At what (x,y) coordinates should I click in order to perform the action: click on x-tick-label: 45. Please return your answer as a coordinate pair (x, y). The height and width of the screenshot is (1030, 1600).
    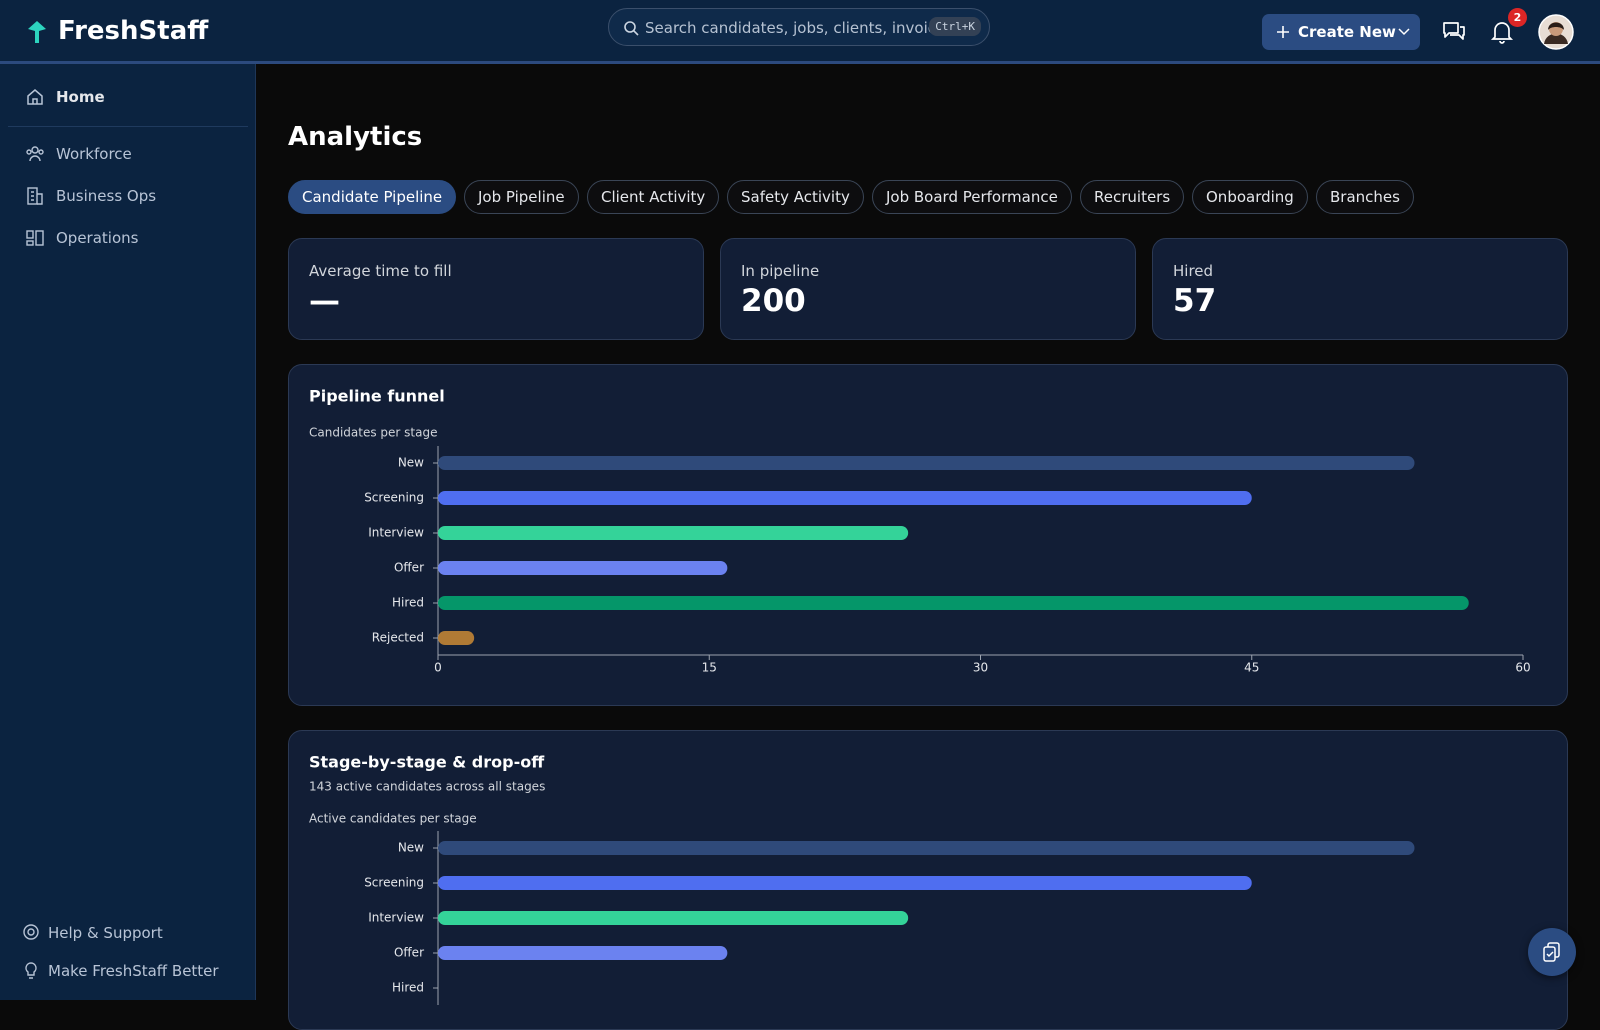
    Looking at the image, I should click on (1251, 668).